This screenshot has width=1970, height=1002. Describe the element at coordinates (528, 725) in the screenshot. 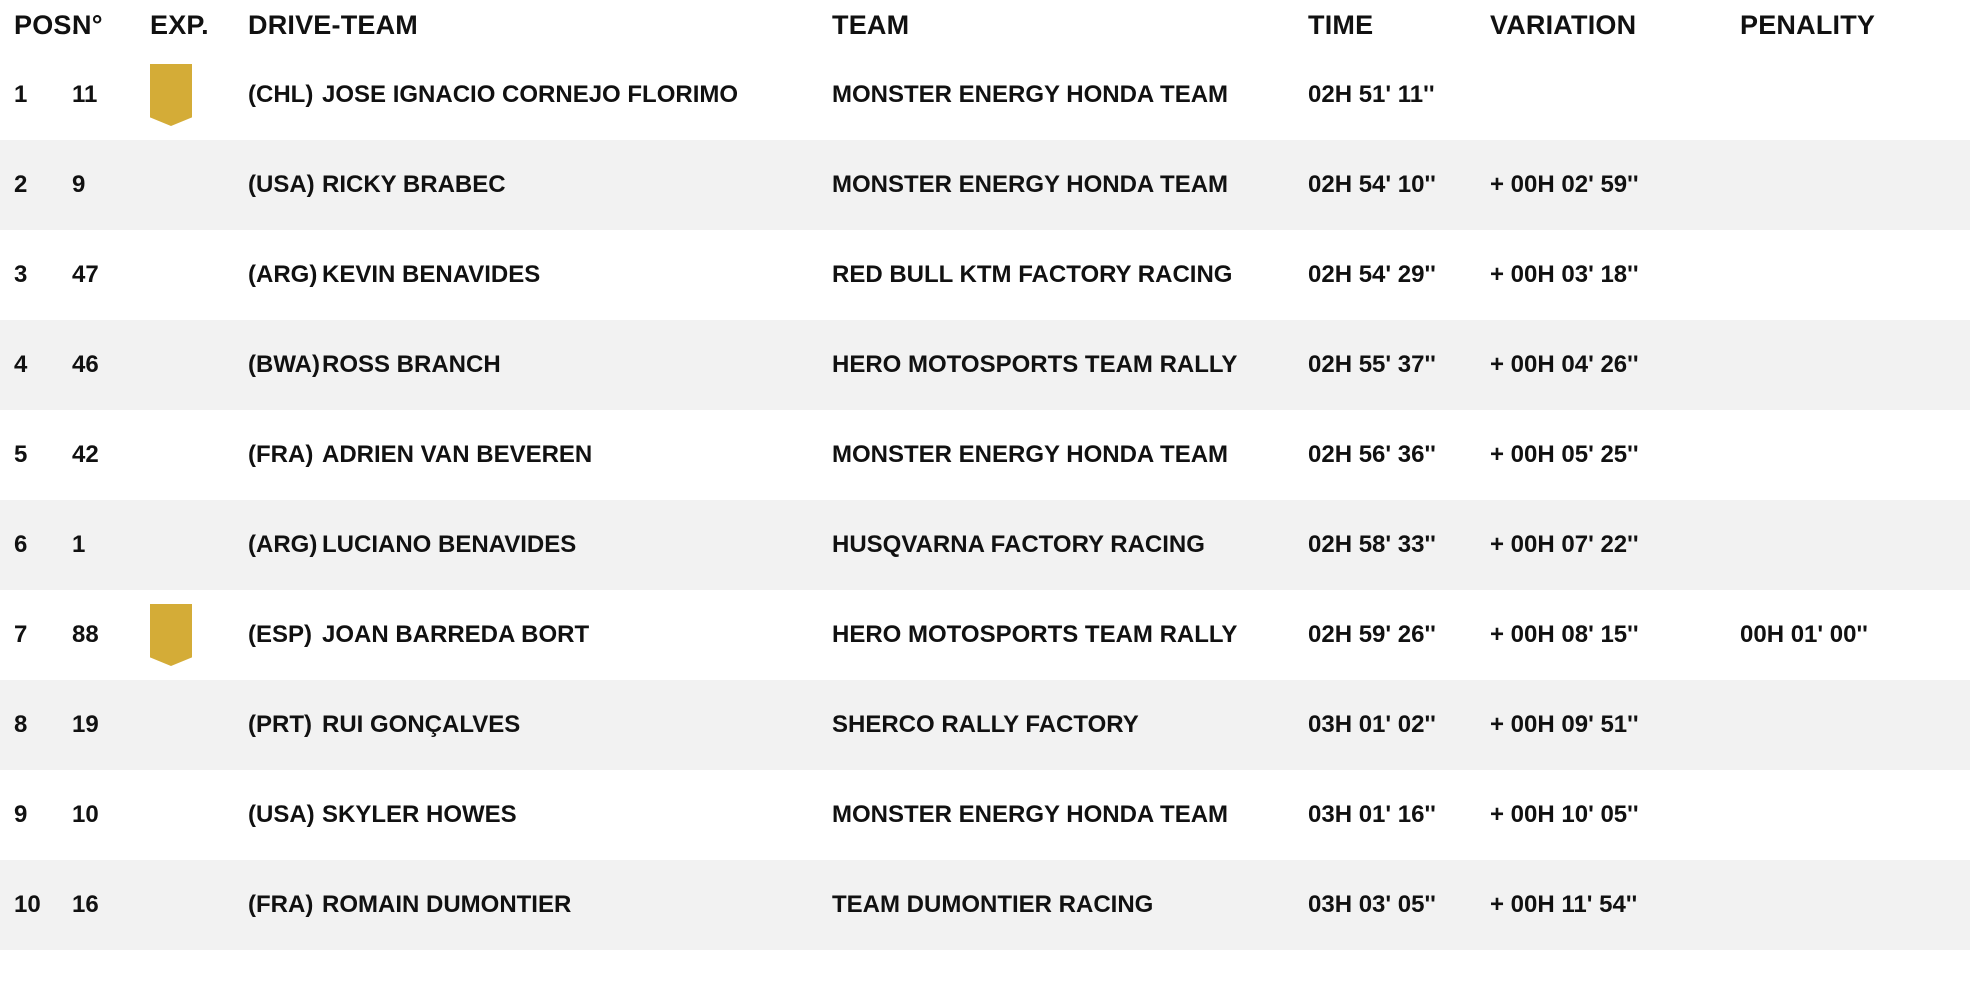

I see `row-drive-team: (PRT) RUI GONÇALVES` at that location.